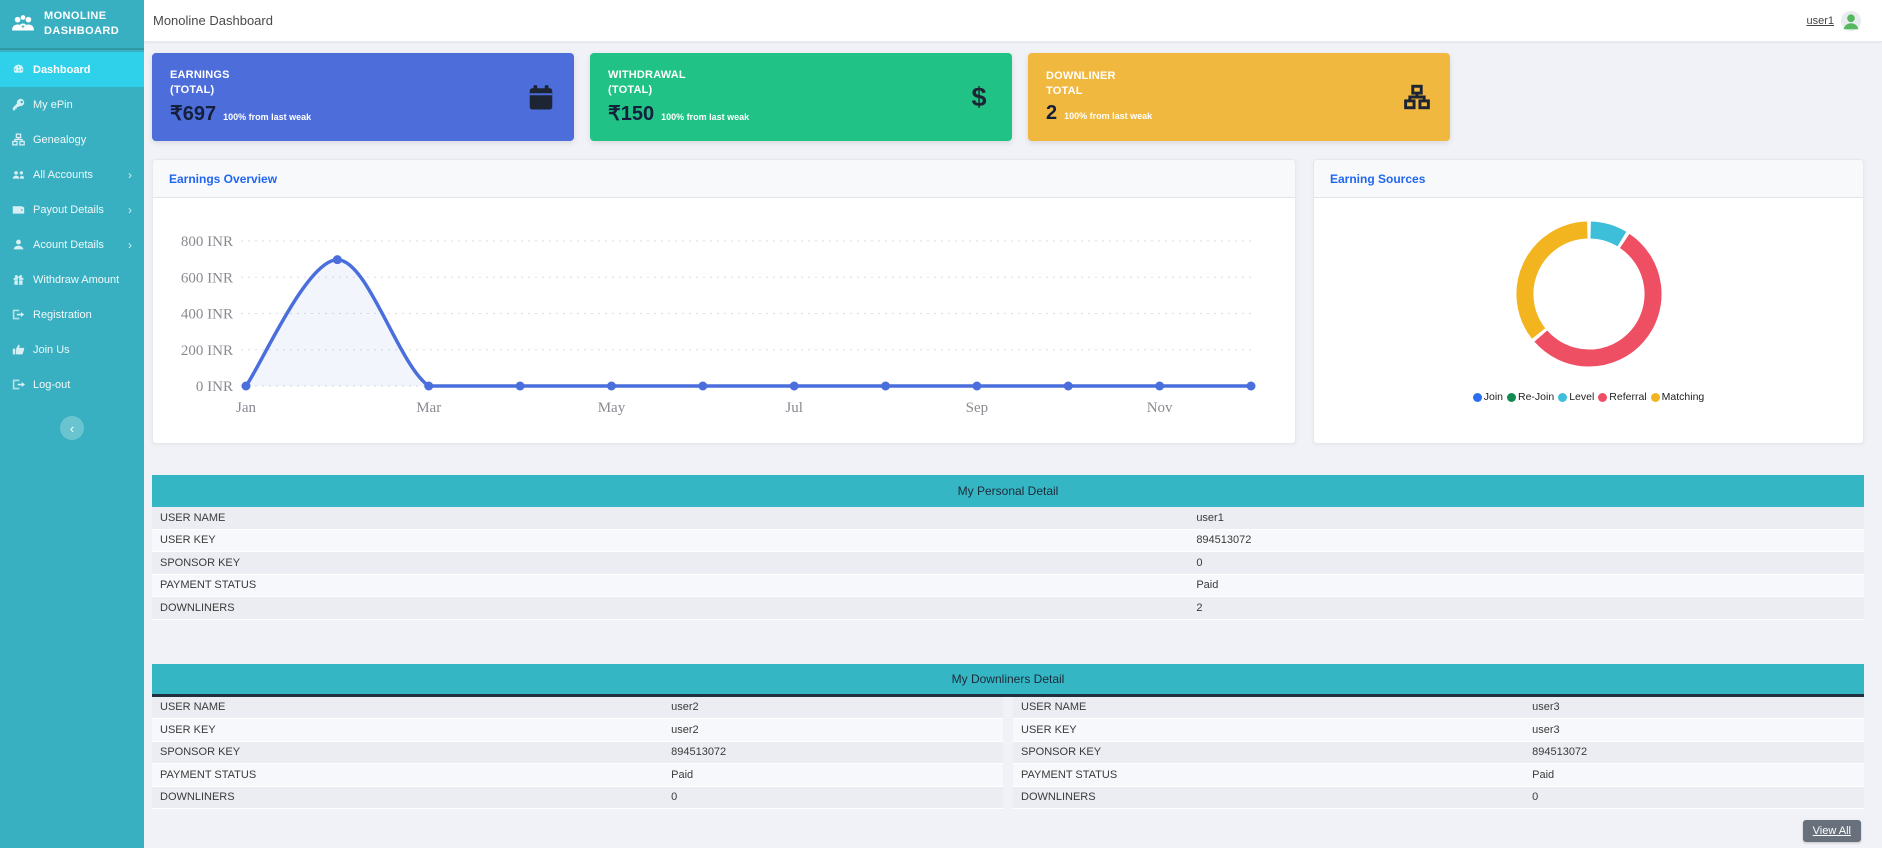 Image resolution: width=1882 pixels, height=848 pixels. I want to click on thumbs-up-icon, so click(18, 349).